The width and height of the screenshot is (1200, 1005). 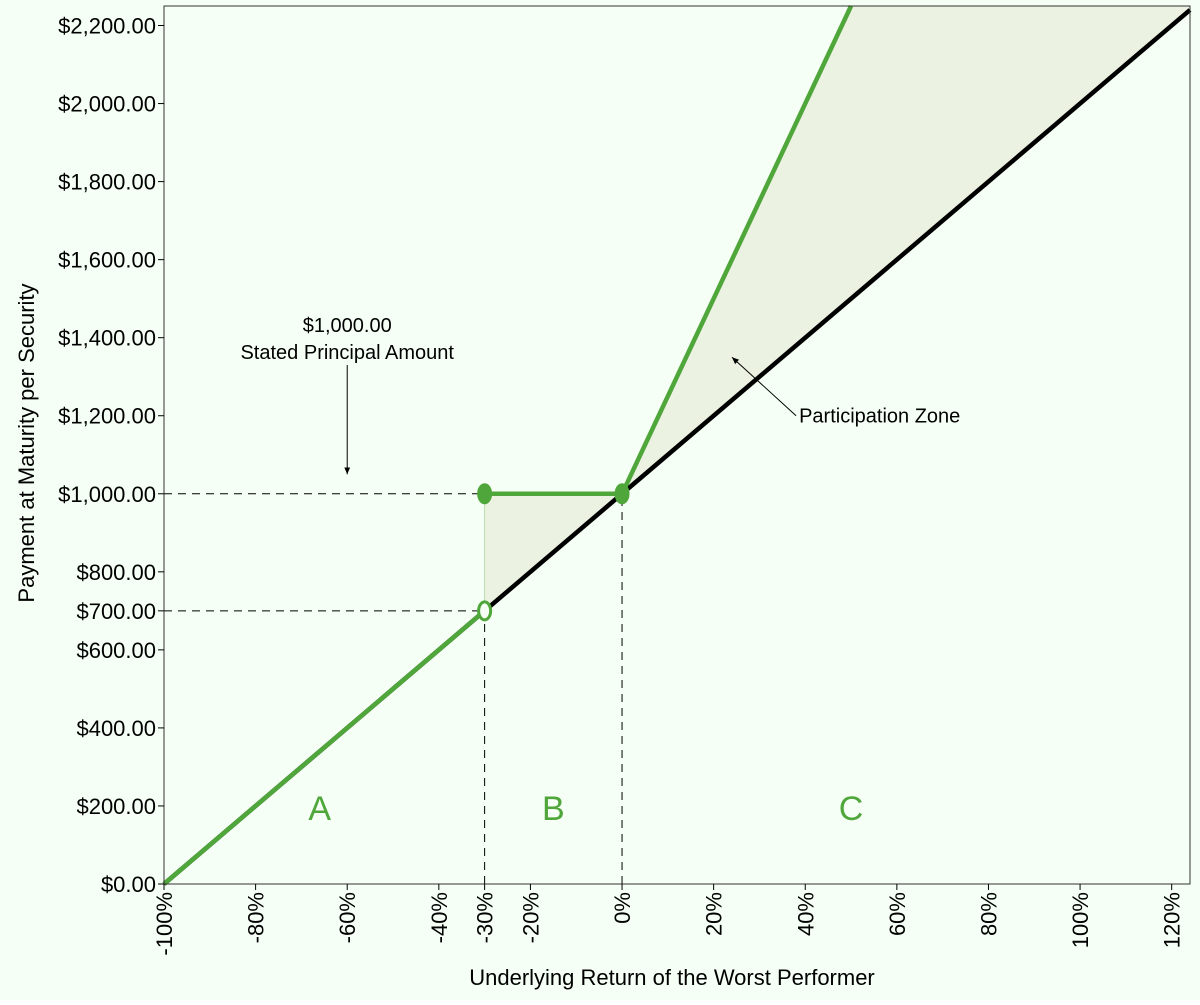 What do you see at coordinates (851, 809) in the screenshot?
I see `zone-label-c: C` at bounding box center [851, 809].